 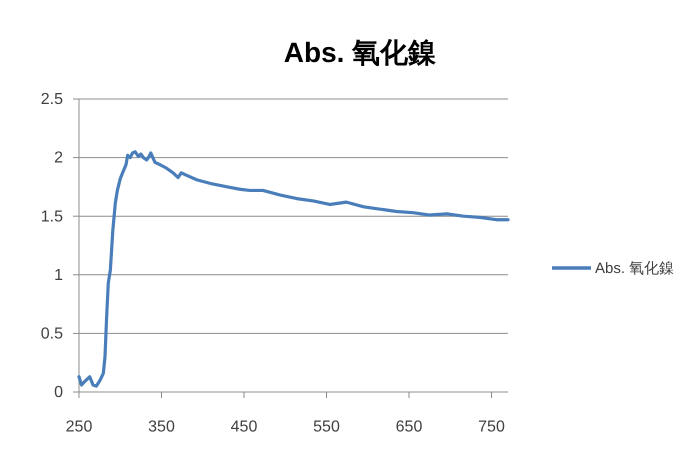 What do you see at coordinates (409, 427) in the screenshot?
I see `x-tick-label: 650` at bounding box center [409, 427].